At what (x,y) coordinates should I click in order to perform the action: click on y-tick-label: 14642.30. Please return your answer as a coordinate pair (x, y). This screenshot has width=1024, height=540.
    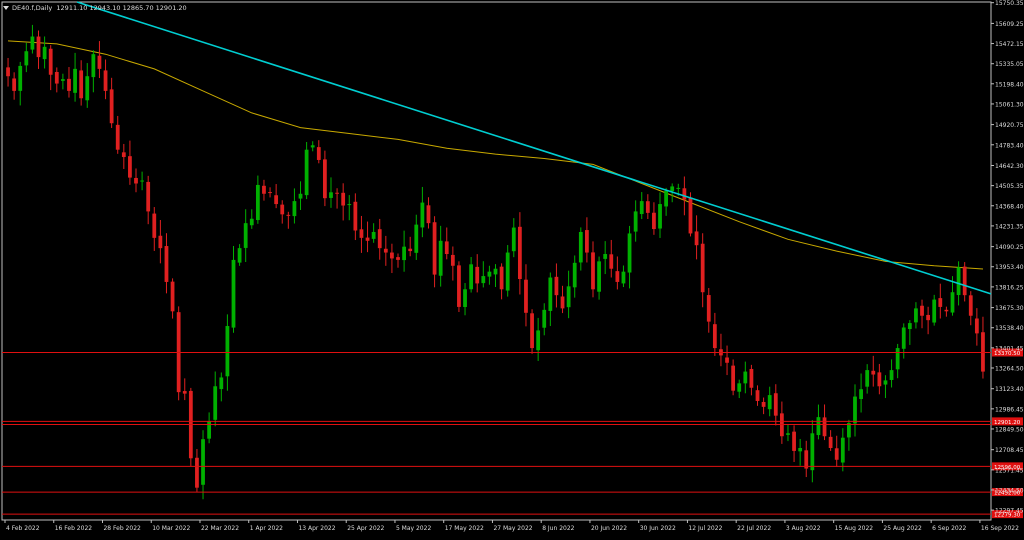
    Looking at the image, I should click on (1009, 166).